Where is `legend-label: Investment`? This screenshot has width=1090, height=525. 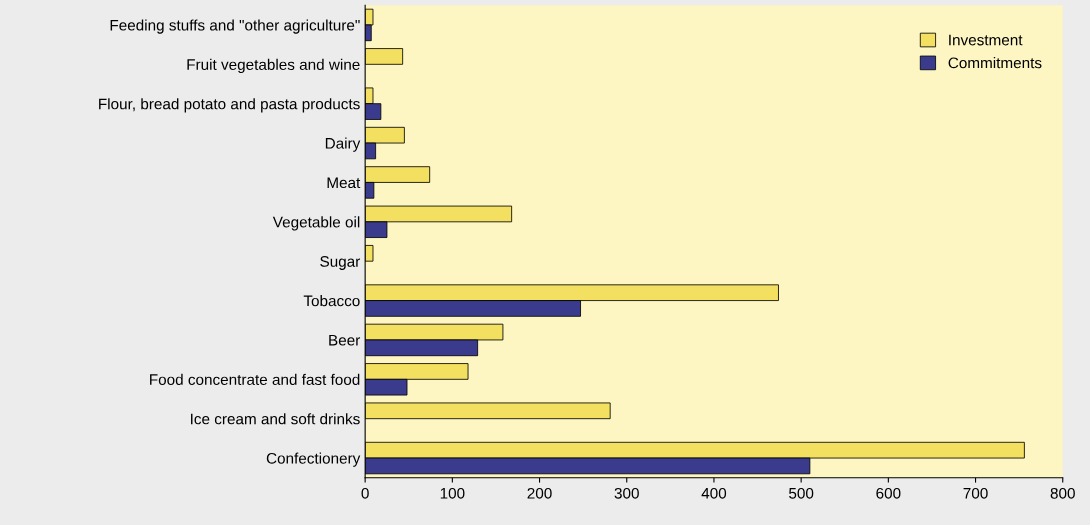 legend-label: Investment is located at coordinates (986, 40).